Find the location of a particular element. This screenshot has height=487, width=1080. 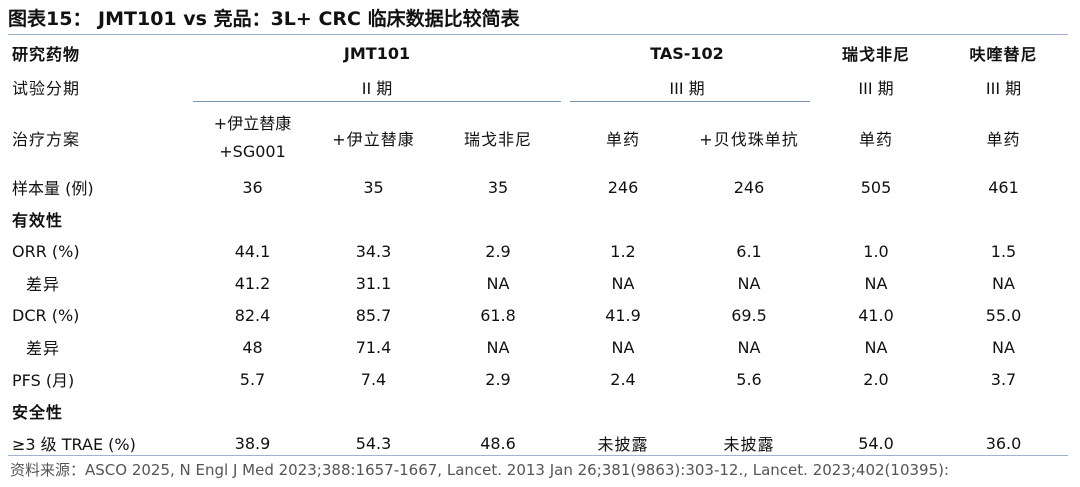

tas-group-rule is located at coordinates (690, 101).